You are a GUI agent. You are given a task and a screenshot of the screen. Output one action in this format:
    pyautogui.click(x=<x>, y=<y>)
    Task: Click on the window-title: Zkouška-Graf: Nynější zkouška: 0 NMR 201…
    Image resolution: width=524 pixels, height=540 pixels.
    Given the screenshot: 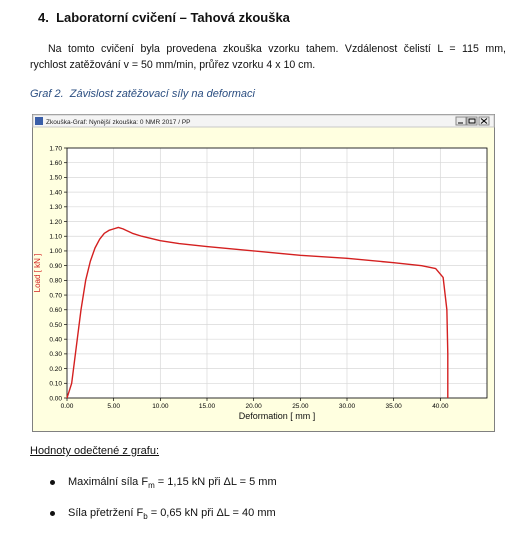 What is the action you would take?
    pyautogui.click(x=118, y=122)
    